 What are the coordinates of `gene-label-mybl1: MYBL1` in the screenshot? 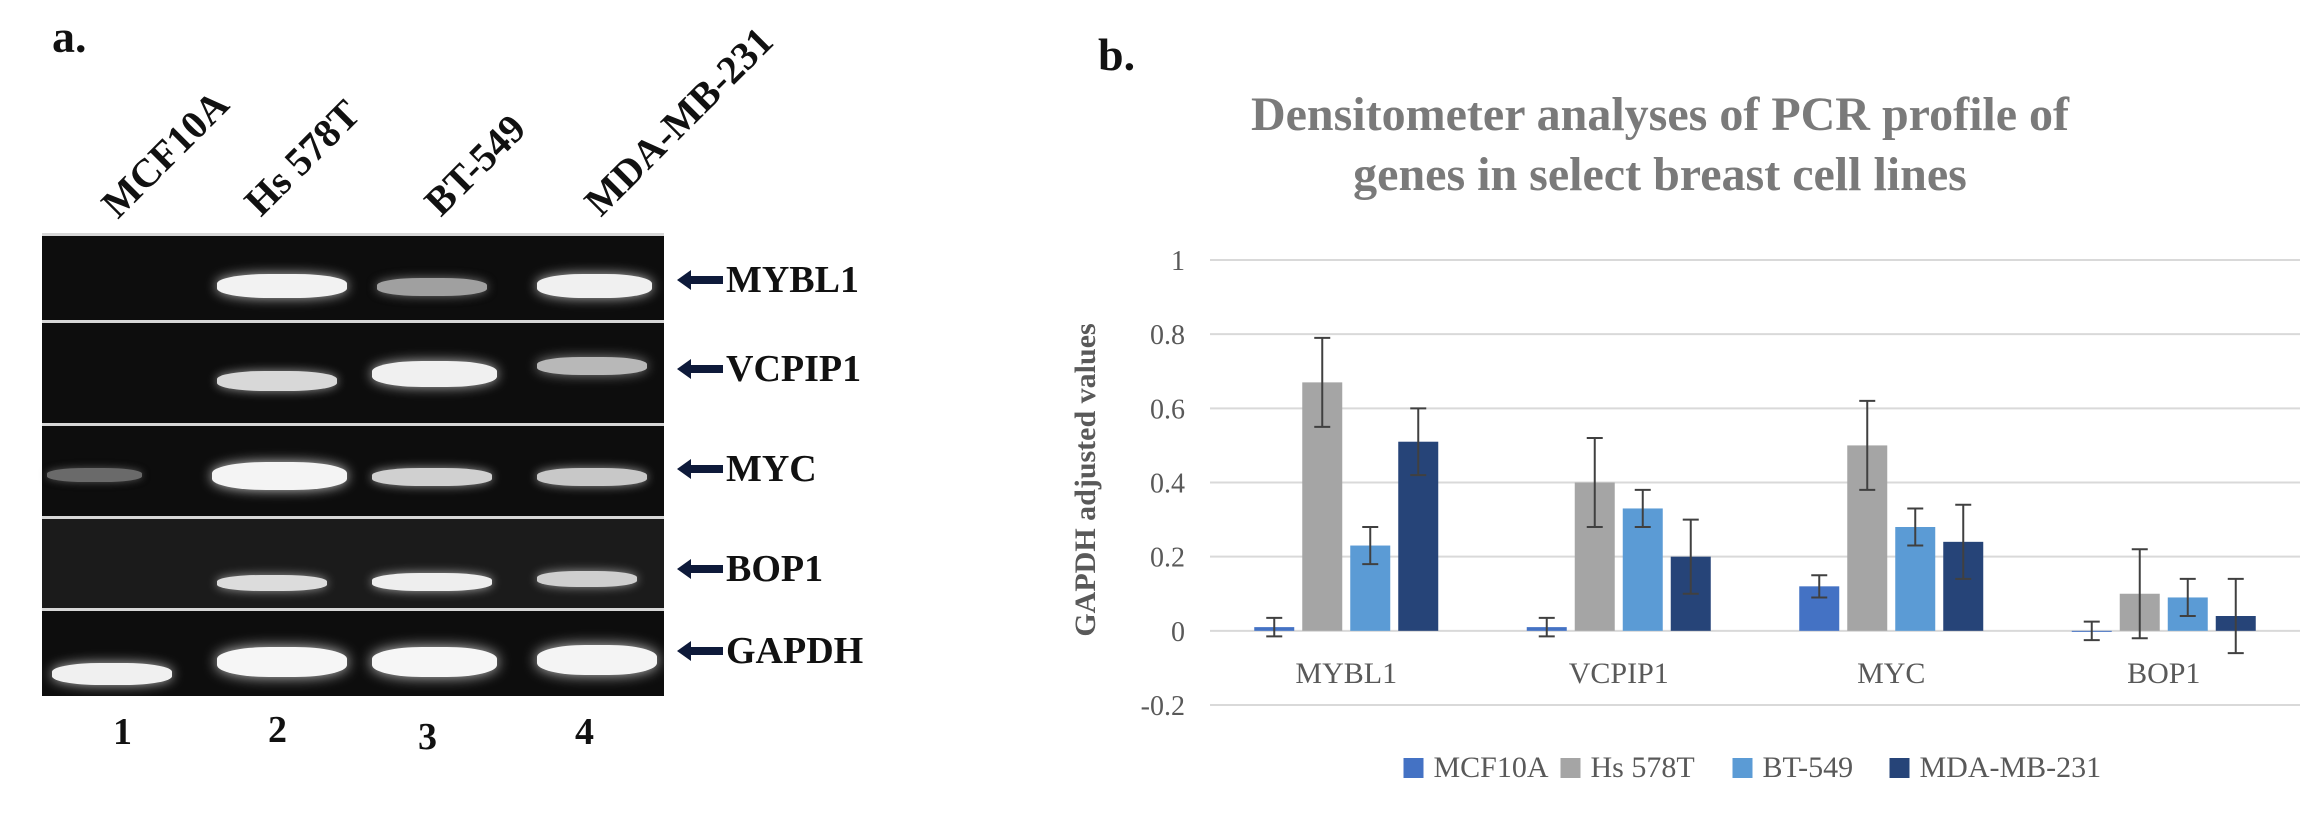 It's located at (792, 280).